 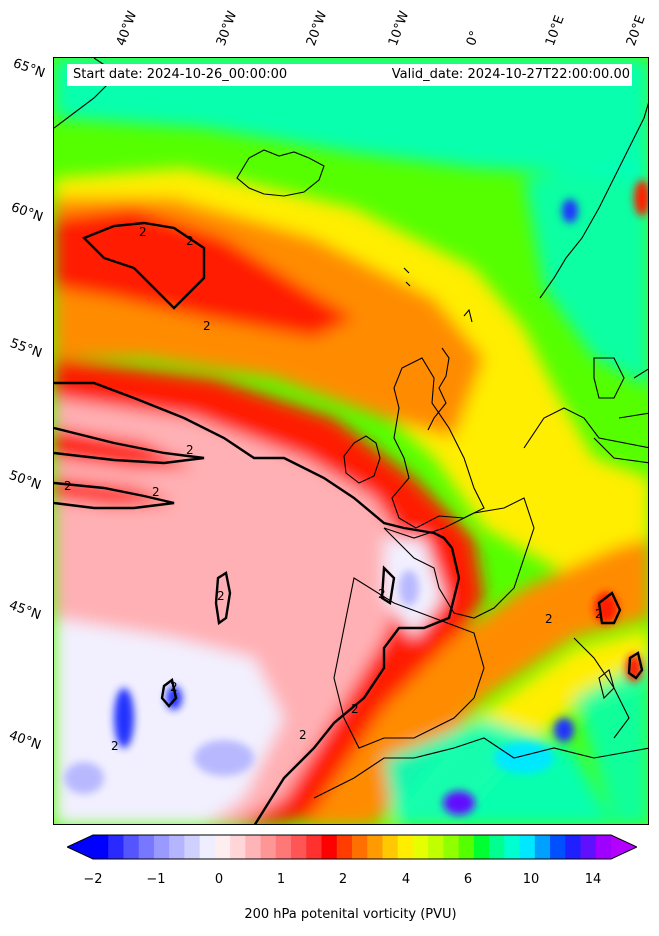 I want to click on coast-ireland, so click(x=362, y=459).